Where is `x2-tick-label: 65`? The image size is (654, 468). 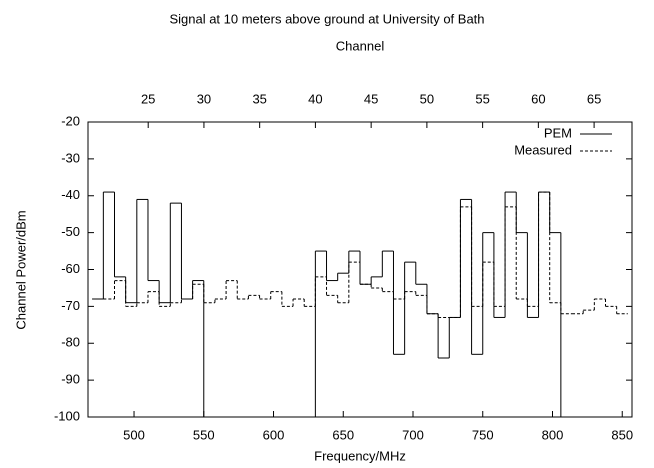 x2-tick-label: 65 is located at coordinates (594, 98).